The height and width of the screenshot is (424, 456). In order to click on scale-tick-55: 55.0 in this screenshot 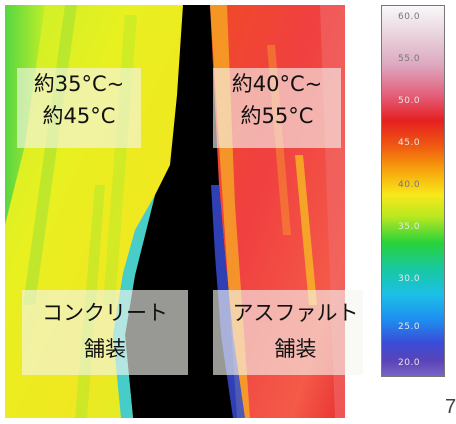, I will do `click(409, 59)`.